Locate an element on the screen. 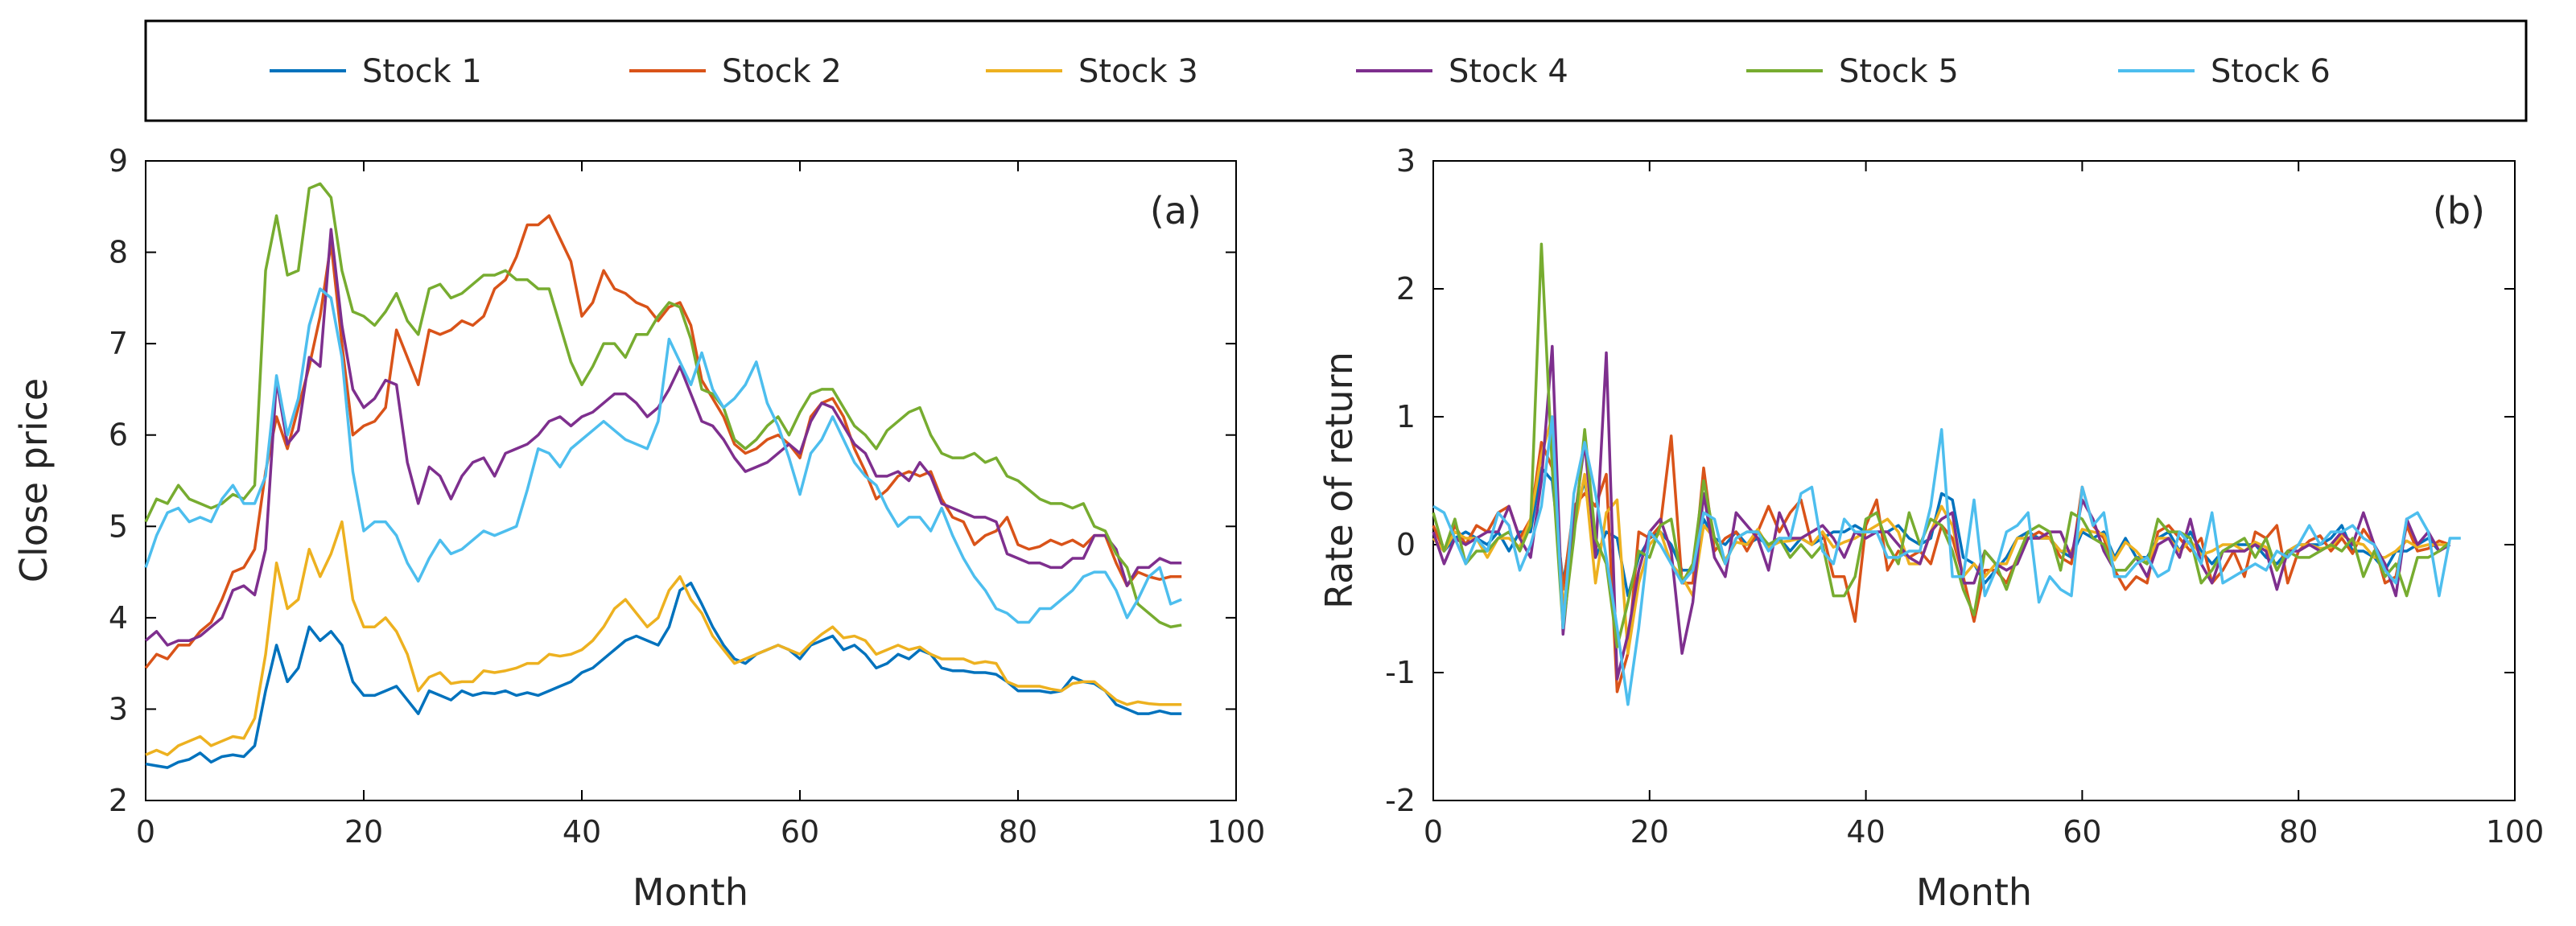 The image size is (2576, 926). panel-a-xtick-label: 60 is located at coordinates (800, 832).